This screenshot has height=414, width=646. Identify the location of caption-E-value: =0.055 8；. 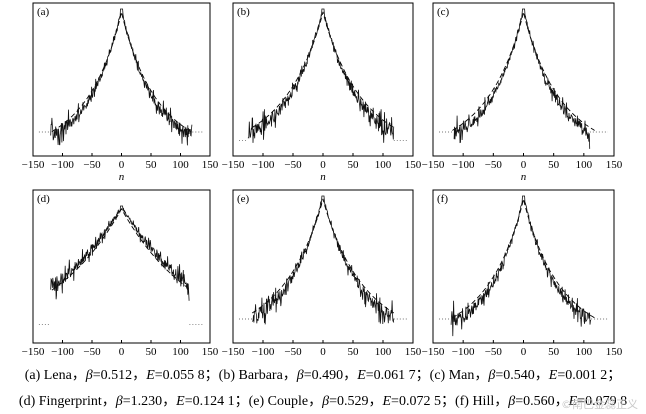
(186, 375).